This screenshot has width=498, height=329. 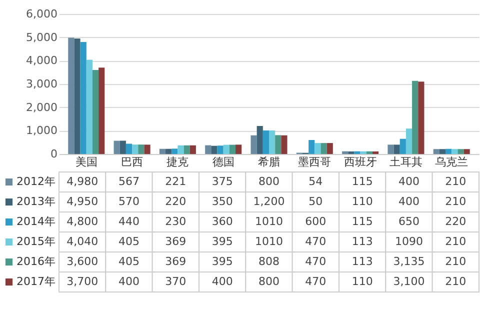 What do you see at coordinates (36, 281) in the screenshot?
I see `legend-label: 2017年` at bounding box center [36, 281].